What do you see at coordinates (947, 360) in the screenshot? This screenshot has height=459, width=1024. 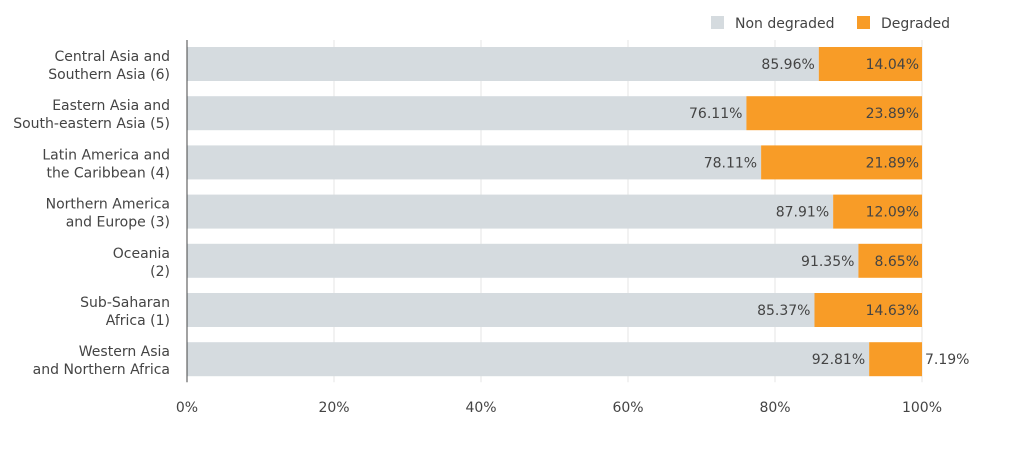 I see `data-label-degraded: 7.19%` at bounding box center [947, 360].